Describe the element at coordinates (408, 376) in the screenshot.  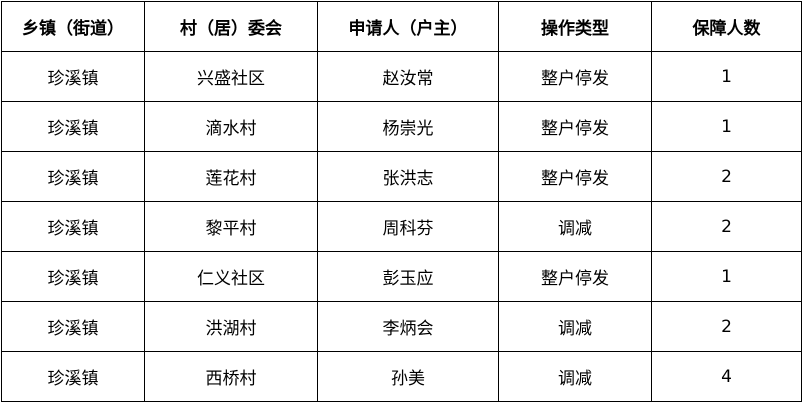
I see `cell-applicant: 孙美` at that location.